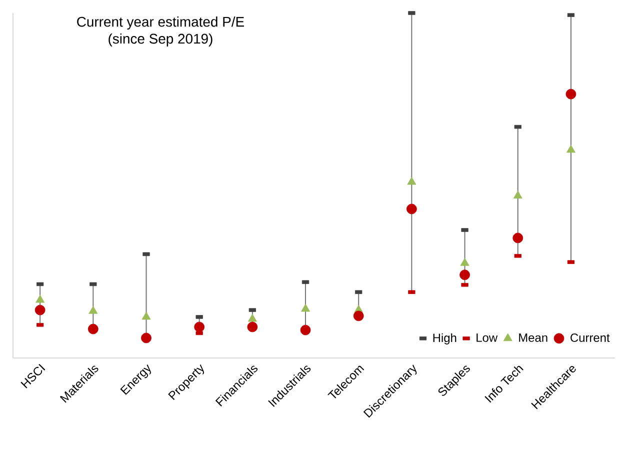  I want to click on legend-label: Current, so click(590, 337).